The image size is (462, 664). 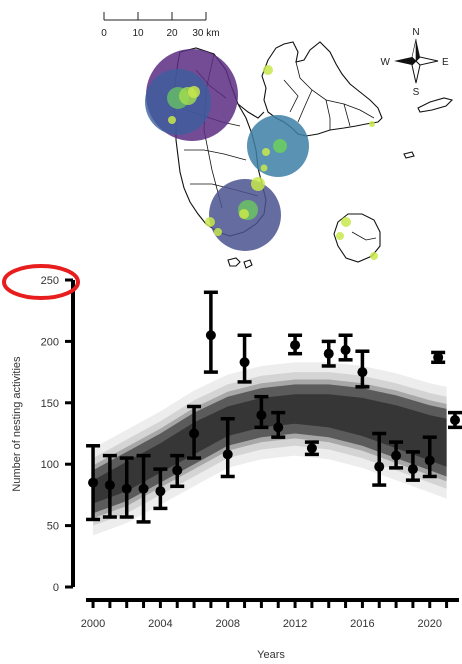 I want to click on la-desirade-outline, so click(x=435, y=105).